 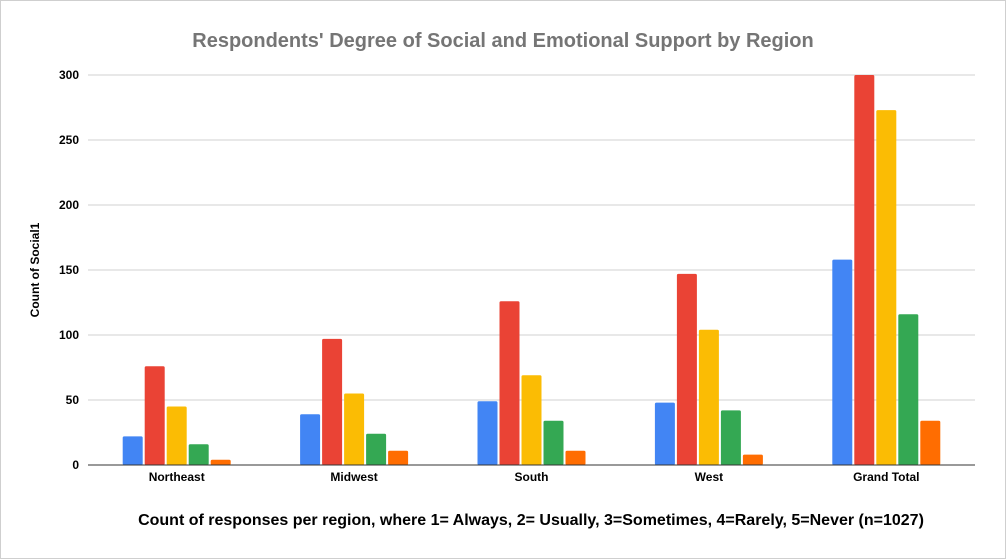 I want to click on y-tick-label: 250, so click(x=69, y=140).